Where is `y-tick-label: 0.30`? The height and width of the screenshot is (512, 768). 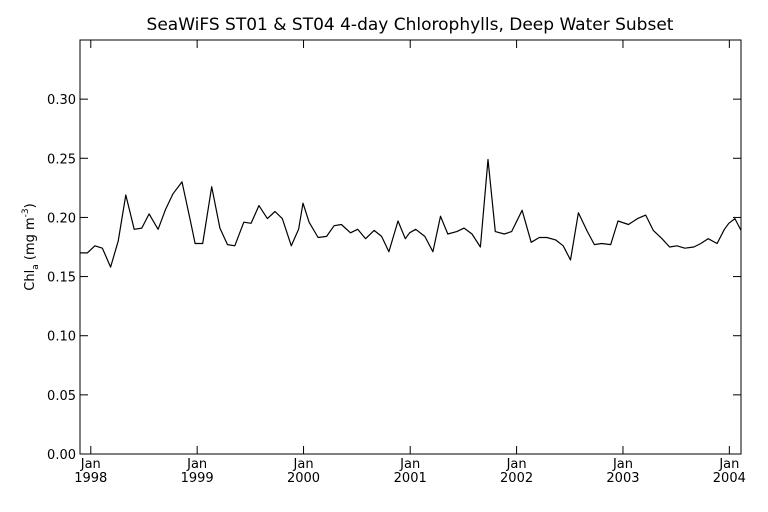 y-tick-label: 0.30 is located at coordinates (61, 100).